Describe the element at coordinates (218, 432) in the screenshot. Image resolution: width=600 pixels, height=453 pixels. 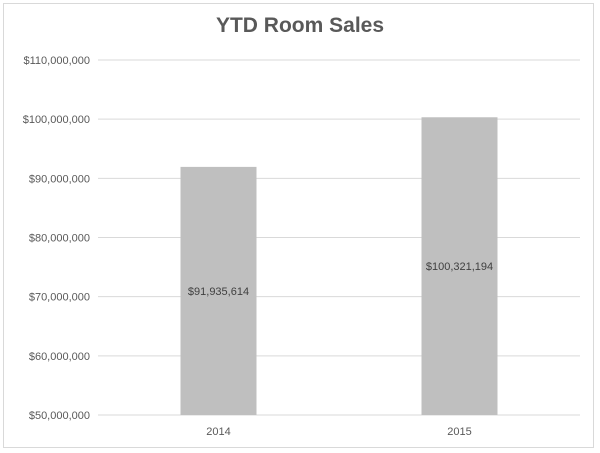
I see `x-tick-label: 2014` at that location.